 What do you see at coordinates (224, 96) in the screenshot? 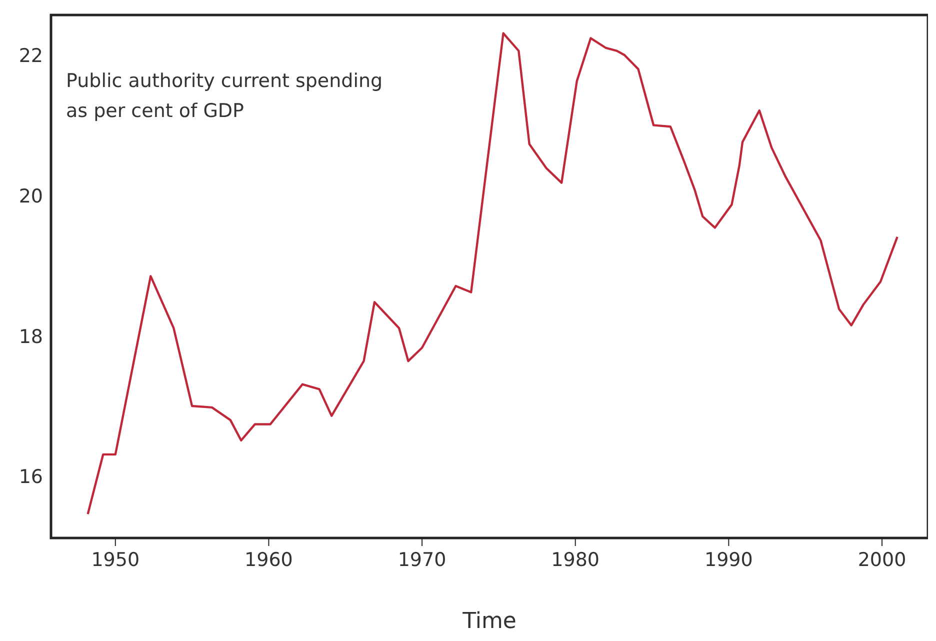
I see `annotation: Public authority current spending as per cent of GDP` at bounding box center [224, 96].